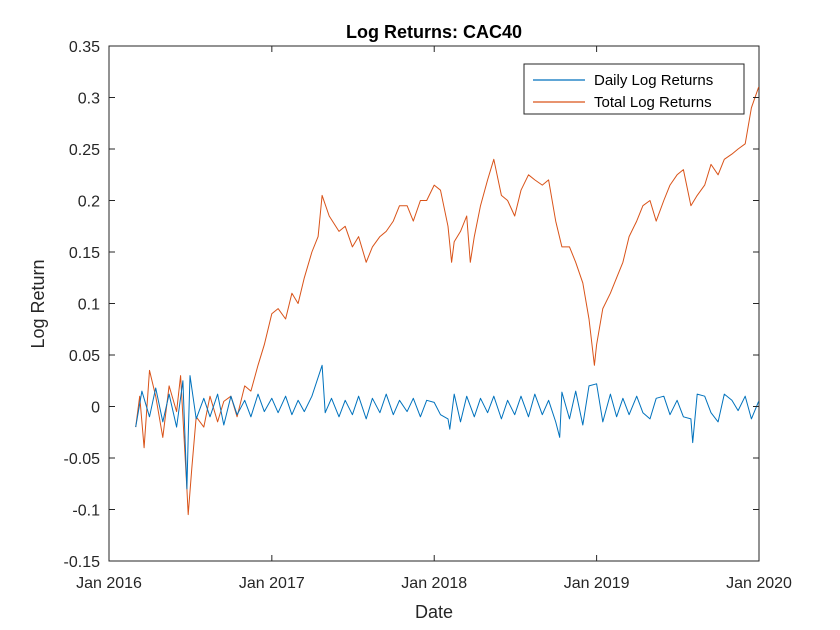  I want to click on legend-box, so click(634, 89).